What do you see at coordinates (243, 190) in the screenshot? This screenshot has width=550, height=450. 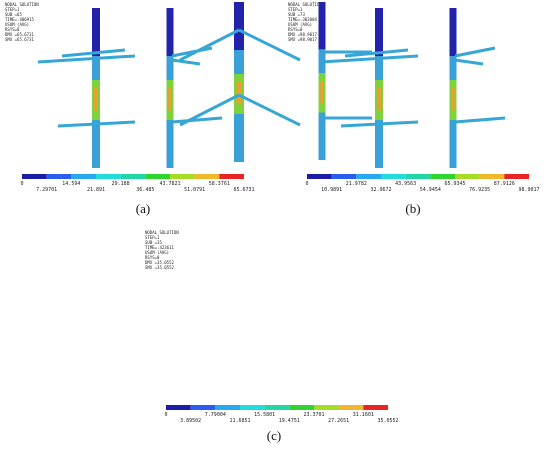 I see `colorbar-label: 65.6731` at bounding box center [243, 190].